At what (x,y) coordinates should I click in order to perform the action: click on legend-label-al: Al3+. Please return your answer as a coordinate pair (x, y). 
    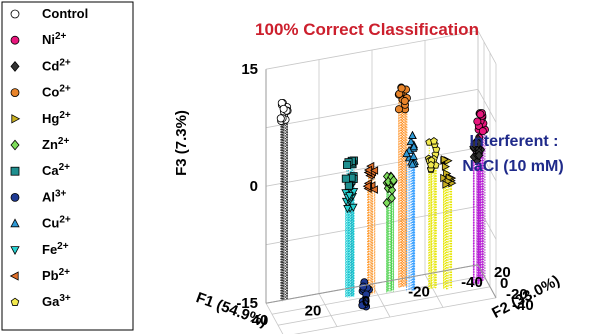
    Looking at the image, I should click on (54, 196).